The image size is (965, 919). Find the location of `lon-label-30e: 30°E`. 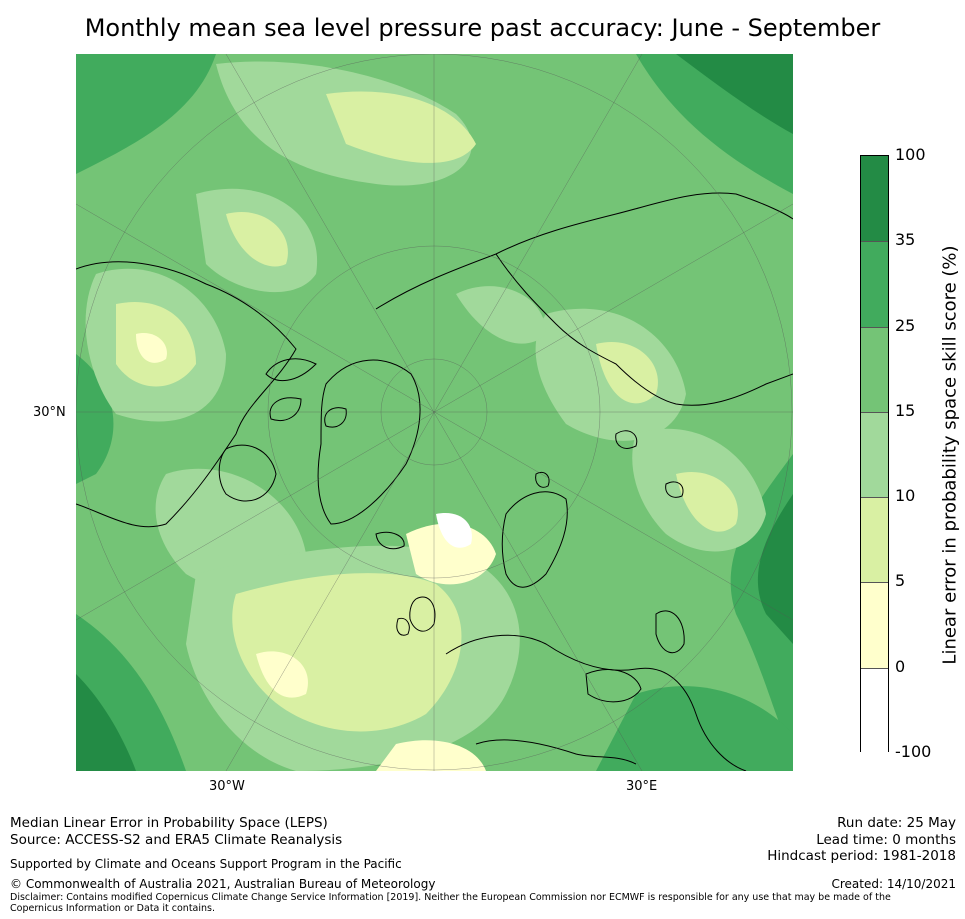

lon-label-30e: 30°E is located at coordinates (642, 786).